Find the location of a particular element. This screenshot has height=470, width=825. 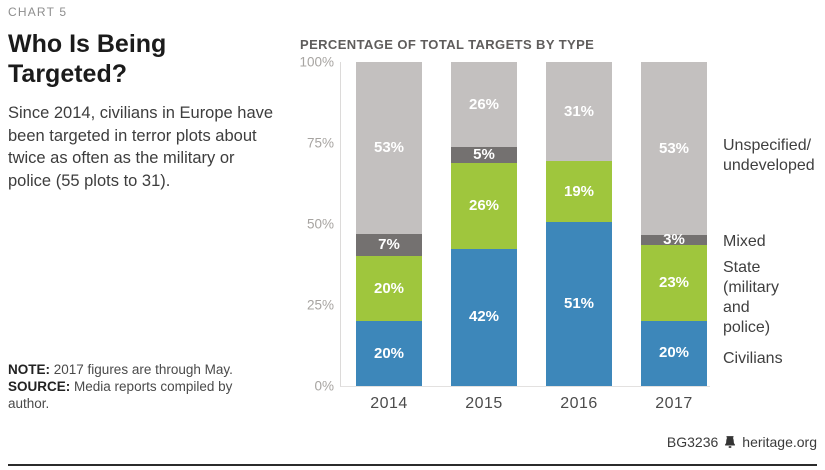

bar-segment-state-military-and-police-2017: 23% is located at coordinates (674, 283).